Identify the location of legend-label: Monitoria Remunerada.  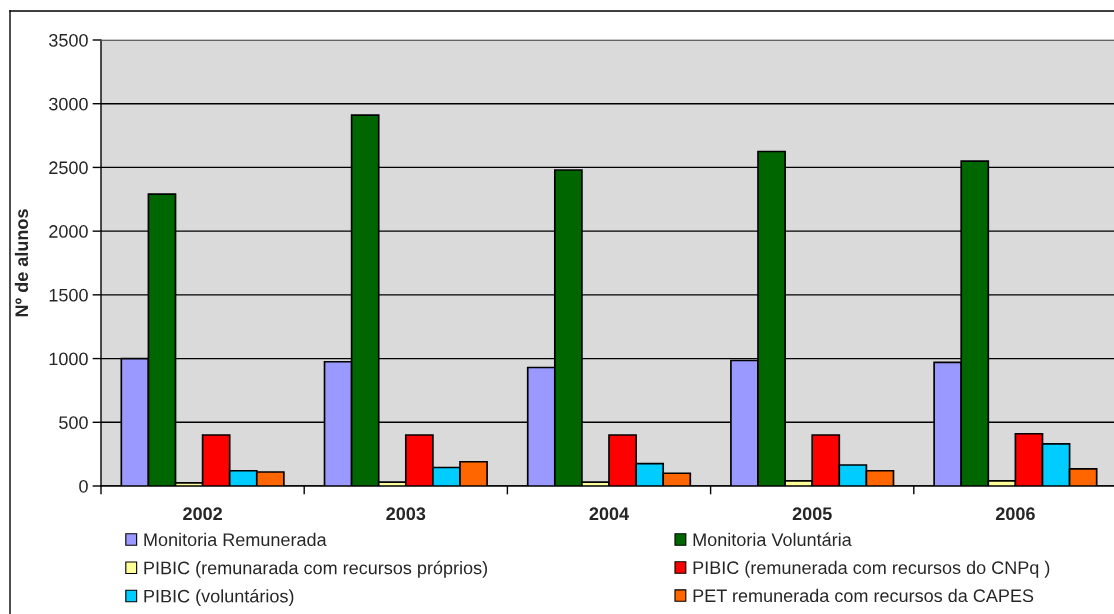
(235, 539).